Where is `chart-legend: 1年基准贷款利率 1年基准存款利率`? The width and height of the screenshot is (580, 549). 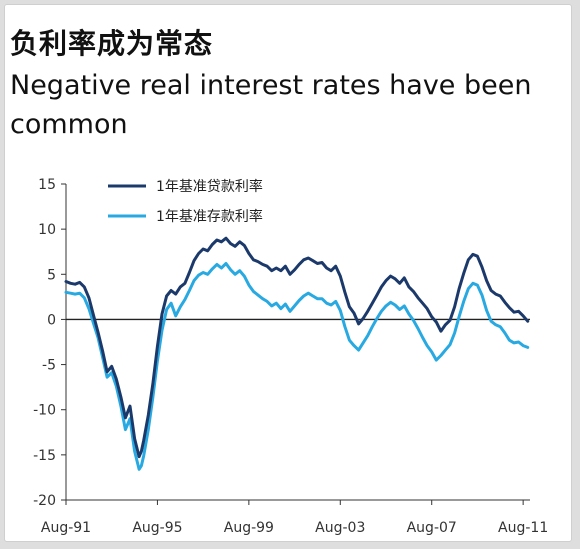 chart-legend: 1年基准贷款利率 1年基准存款利率 is located at coordinates (185, 201).